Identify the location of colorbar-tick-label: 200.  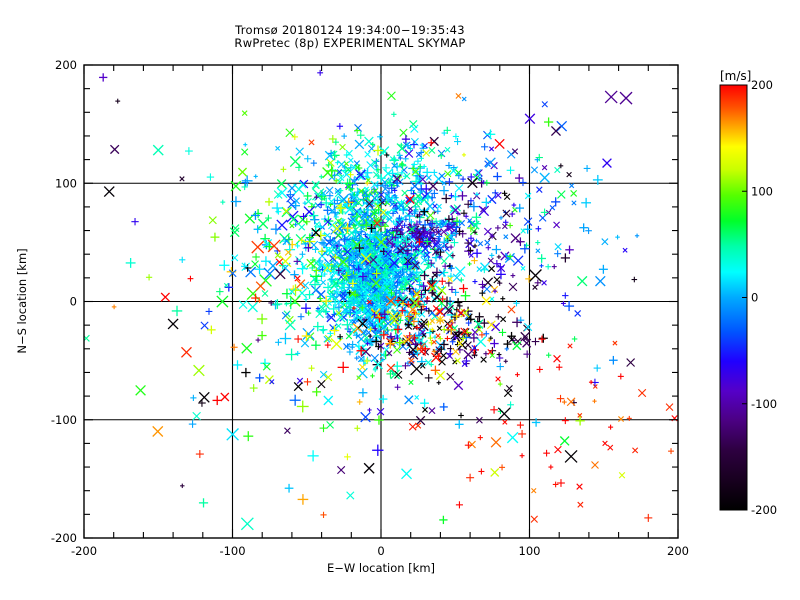
(762, 85).